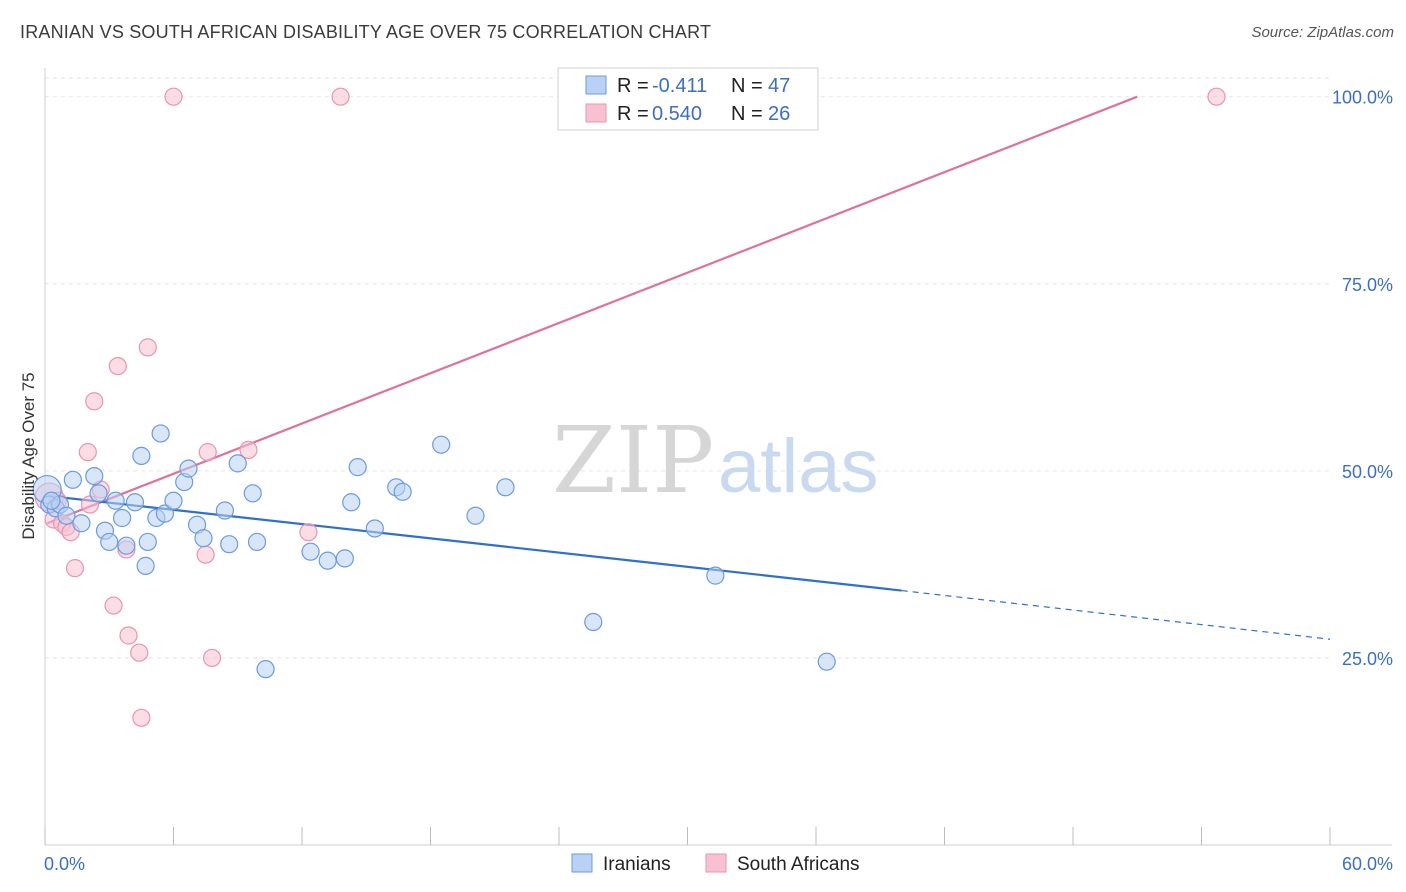  What do you see at coordinates (633, 86) in the screenshot?
I see `legend-r-label-1: R =` at bounding box center [633, 86].